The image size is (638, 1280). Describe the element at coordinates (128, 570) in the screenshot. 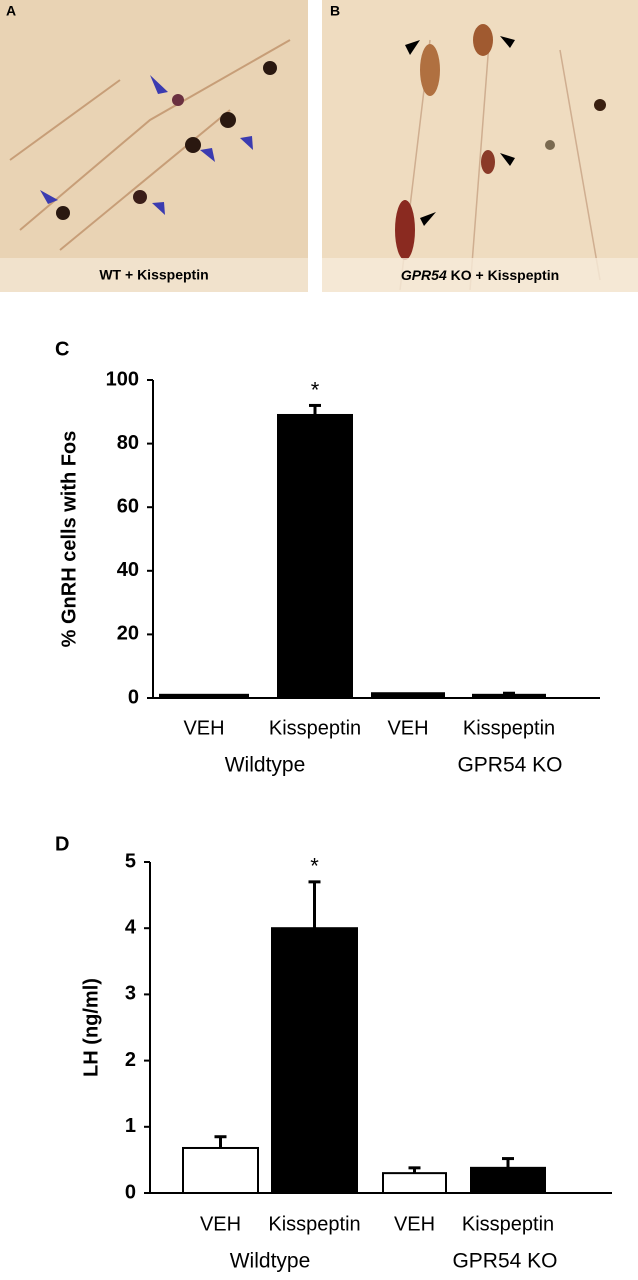

I see `y-tick-label: 40` at that location.